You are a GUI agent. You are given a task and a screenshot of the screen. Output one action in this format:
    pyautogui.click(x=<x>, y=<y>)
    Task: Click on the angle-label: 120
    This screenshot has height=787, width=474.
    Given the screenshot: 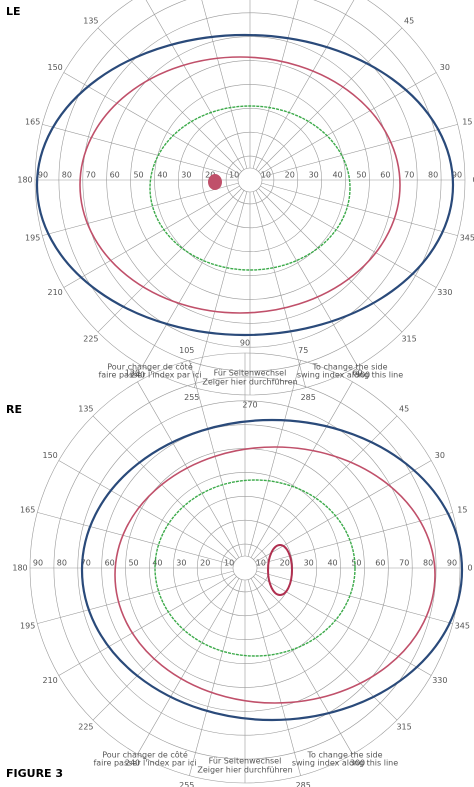 What is the action you would take?
    pyautogui.click(x=132, y=373)
    